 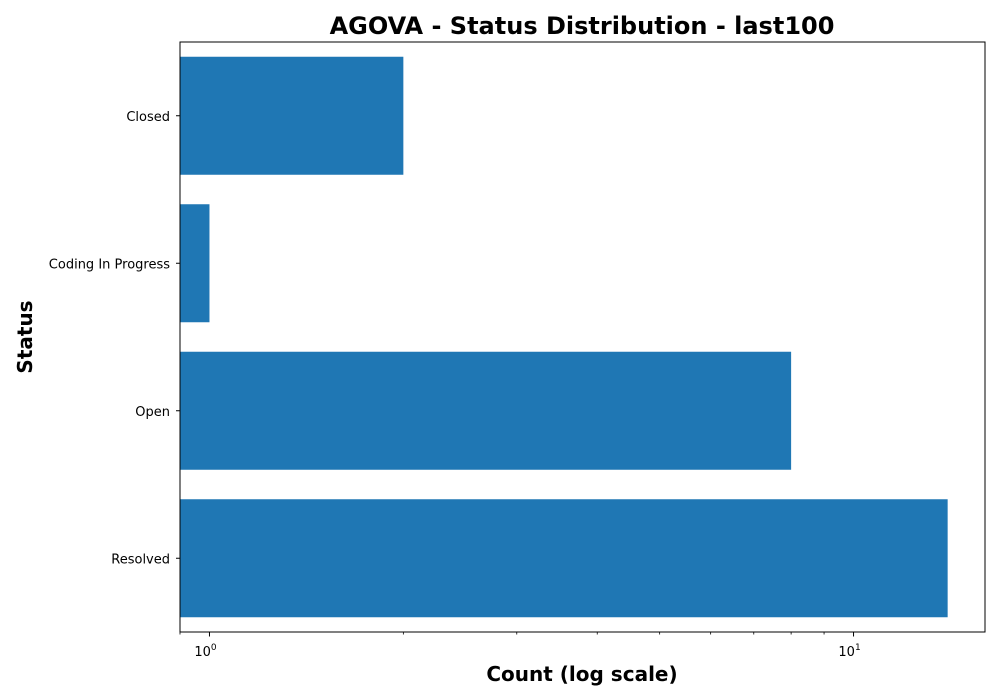 I want to click on x-tick-exponent: 0, so click(x=214, y=648).